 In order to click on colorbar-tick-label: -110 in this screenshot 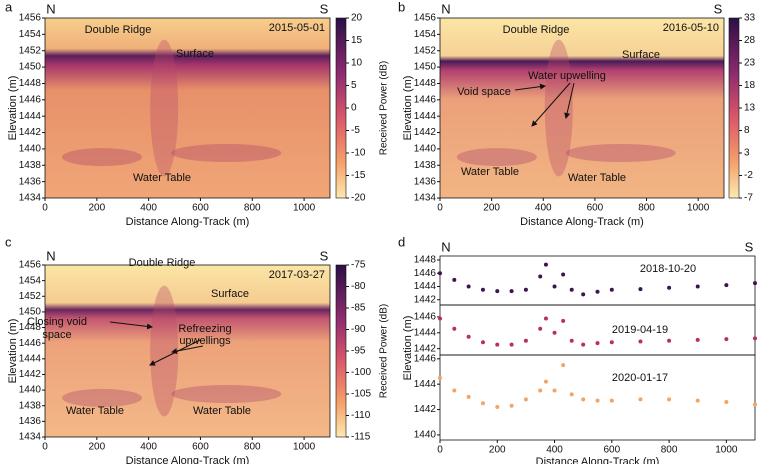, I will do `click(361, 415)`.